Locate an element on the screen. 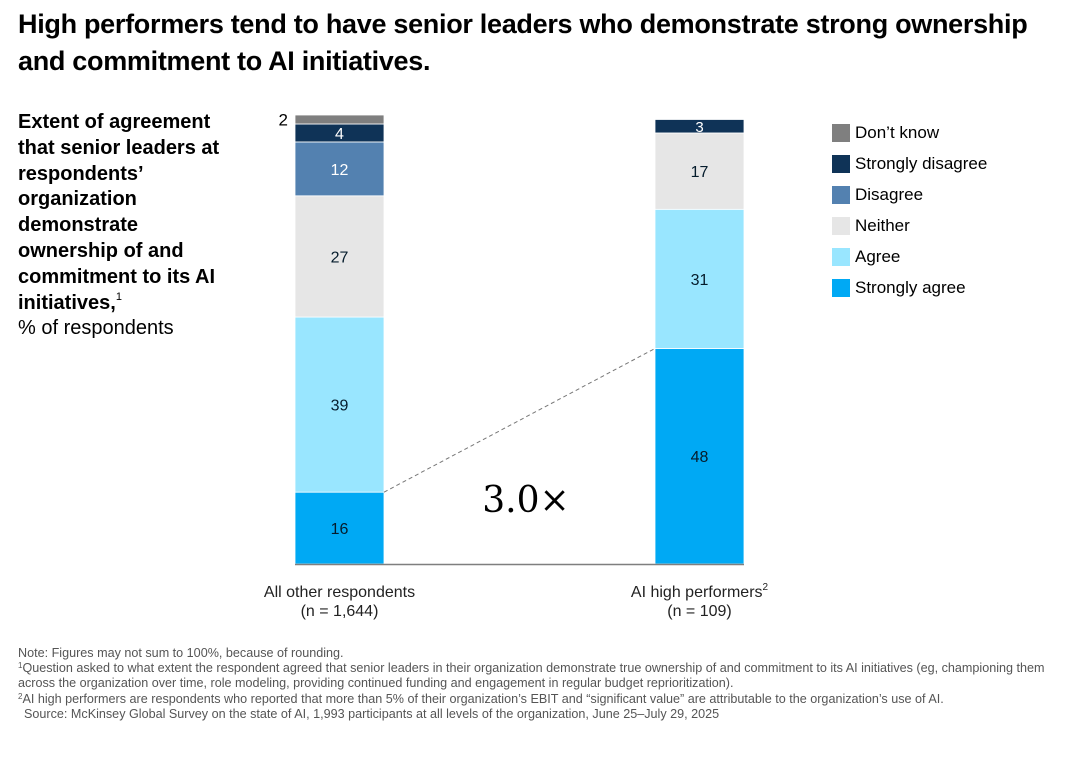 The image size is (1079, 770). legend-item-neither: Neither is located at coordinates (909, 225).